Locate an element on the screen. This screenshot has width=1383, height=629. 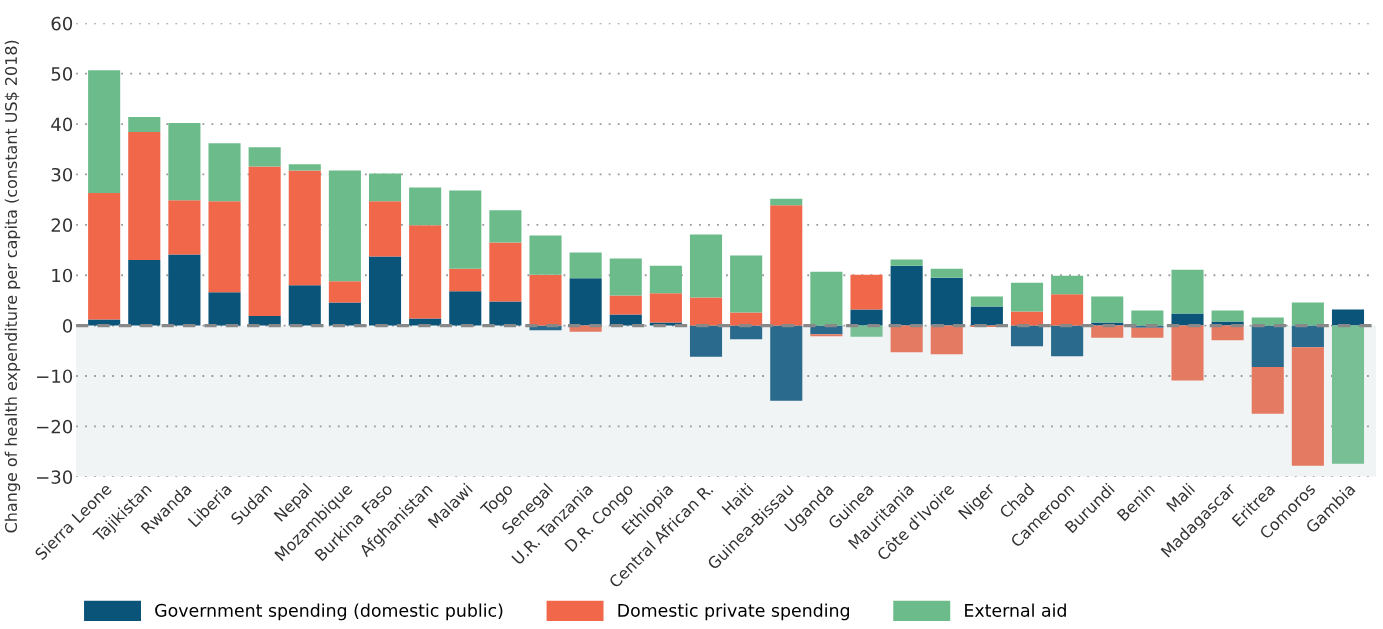
y-tick-label: −10 is located at coordinates (55, 376).